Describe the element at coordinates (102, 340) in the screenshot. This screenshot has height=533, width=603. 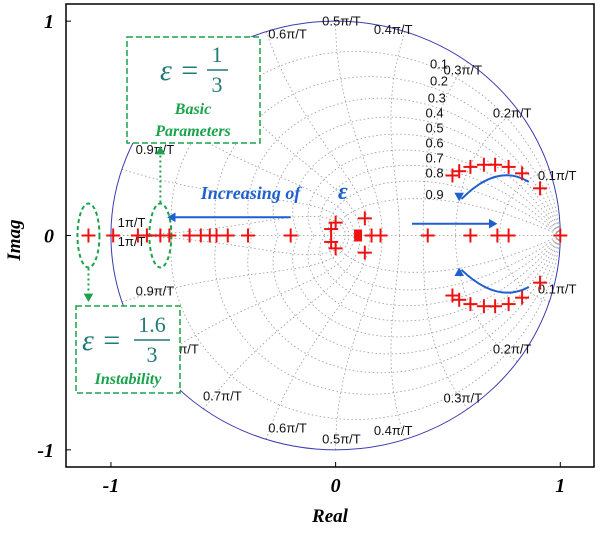
I see `instability-eq-lhs: ε =` at that location.